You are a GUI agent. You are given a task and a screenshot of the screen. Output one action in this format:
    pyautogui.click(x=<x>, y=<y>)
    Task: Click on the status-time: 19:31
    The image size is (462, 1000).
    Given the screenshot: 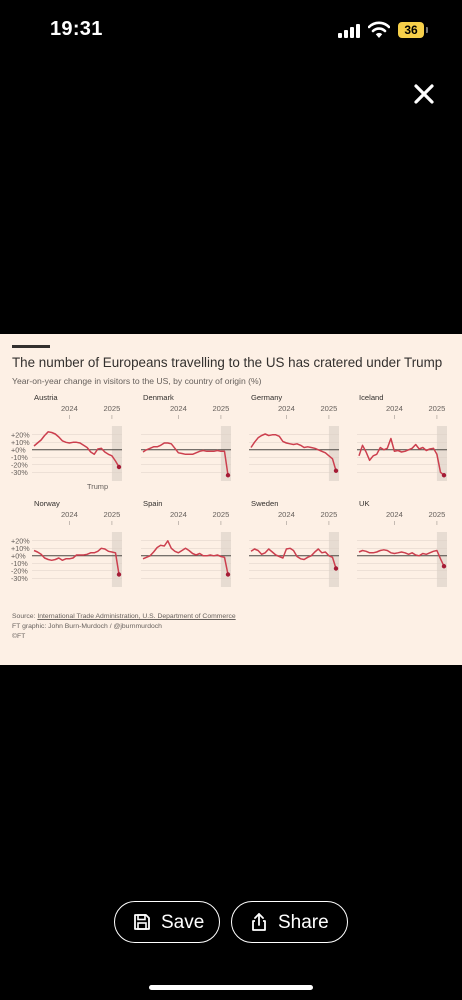 What is the action you would take?
    pyautogui.click(x=76, y=29)
    